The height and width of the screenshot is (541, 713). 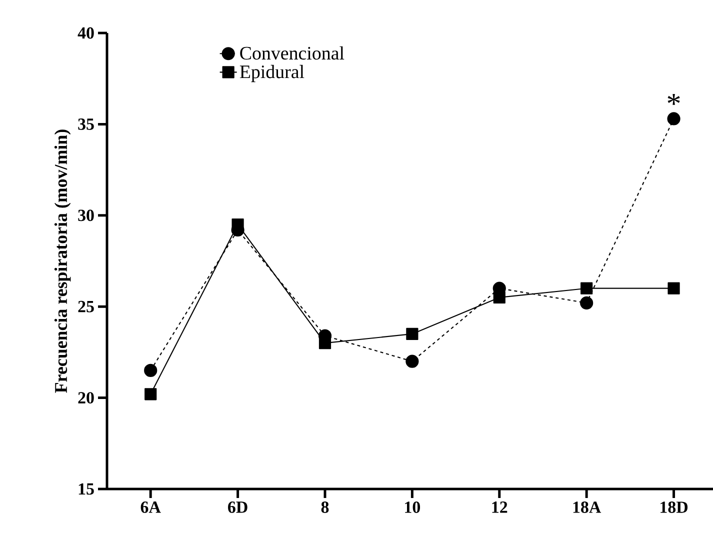 What do you see at coordinates (674, 99) in the screenshot?
I see `annotation: *` at bounding box center [674, 99].